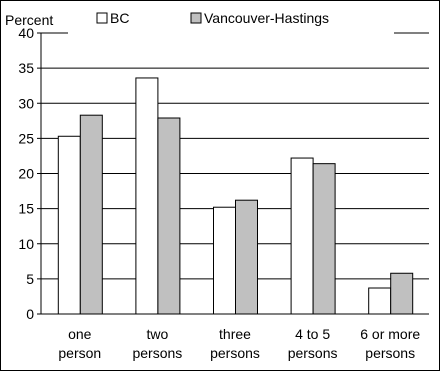 The width and height of the screenshot is (440, 372). What do you see at coordinates (235, 334) in the screenshot?
I see `x-tick-label: three` at bounding box center [235, 334].